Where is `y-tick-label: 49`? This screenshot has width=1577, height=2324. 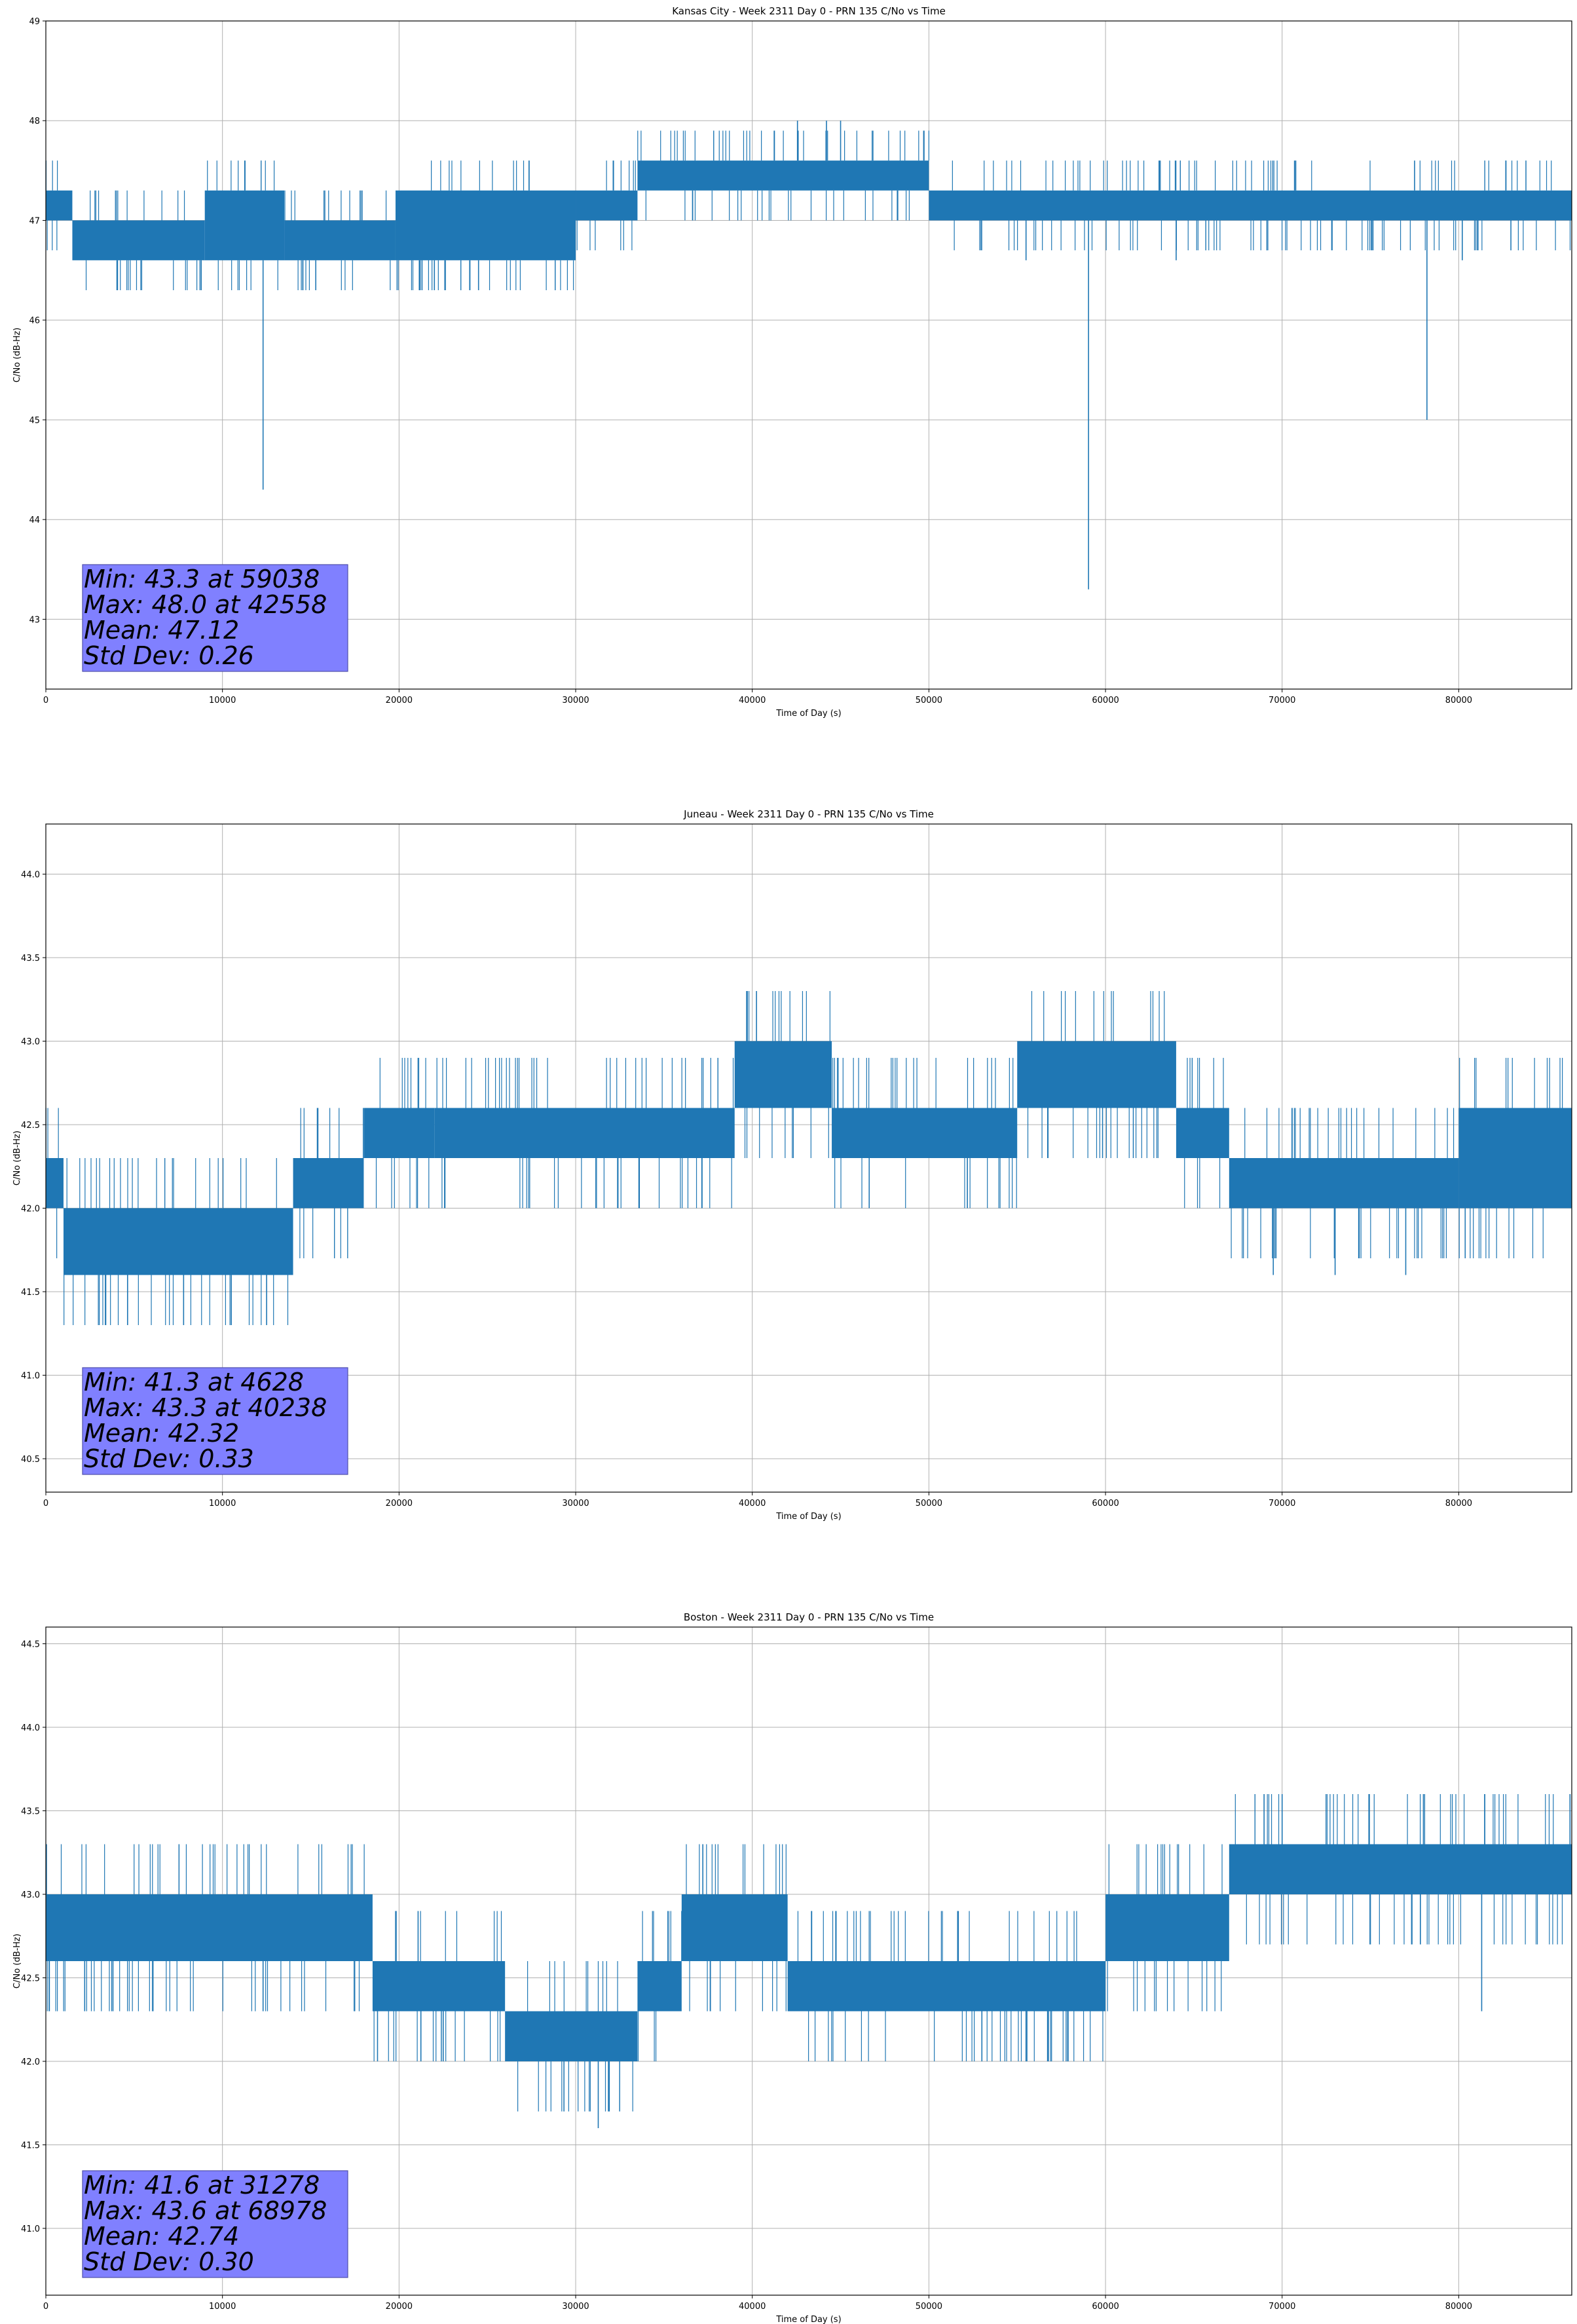
y-tick-label: 49 is located at coordinates (34, 22).